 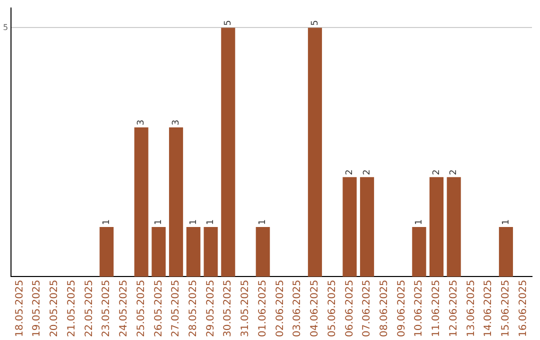 I want to click on x-tick-label: 20.05.2025, so click(x=54, y=309).